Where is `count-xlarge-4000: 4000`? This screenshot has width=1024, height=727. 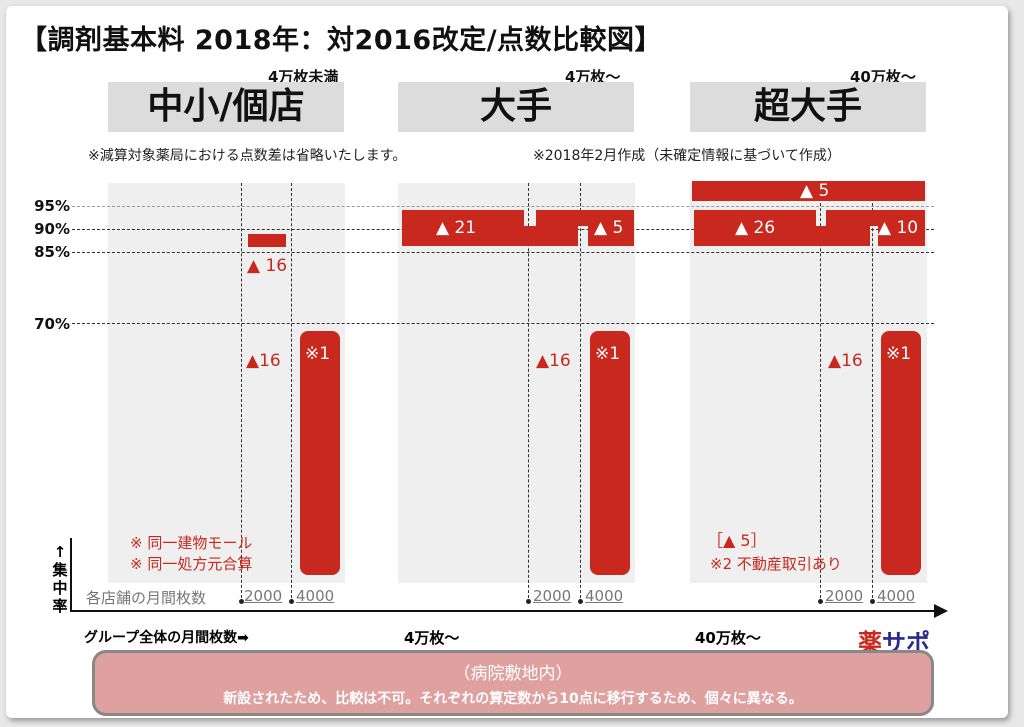
count-xlarge-4000: 4000 is located at coordinates (896, 596).